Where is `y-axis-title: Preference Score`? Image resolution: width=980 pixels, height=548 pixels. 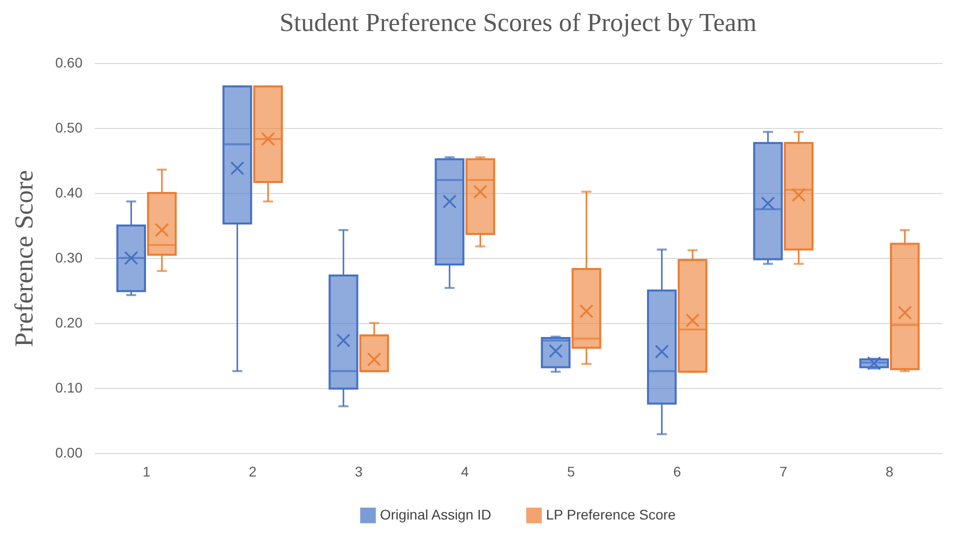 y-axis-title: Preference Score is located at coordinates (23, 258).